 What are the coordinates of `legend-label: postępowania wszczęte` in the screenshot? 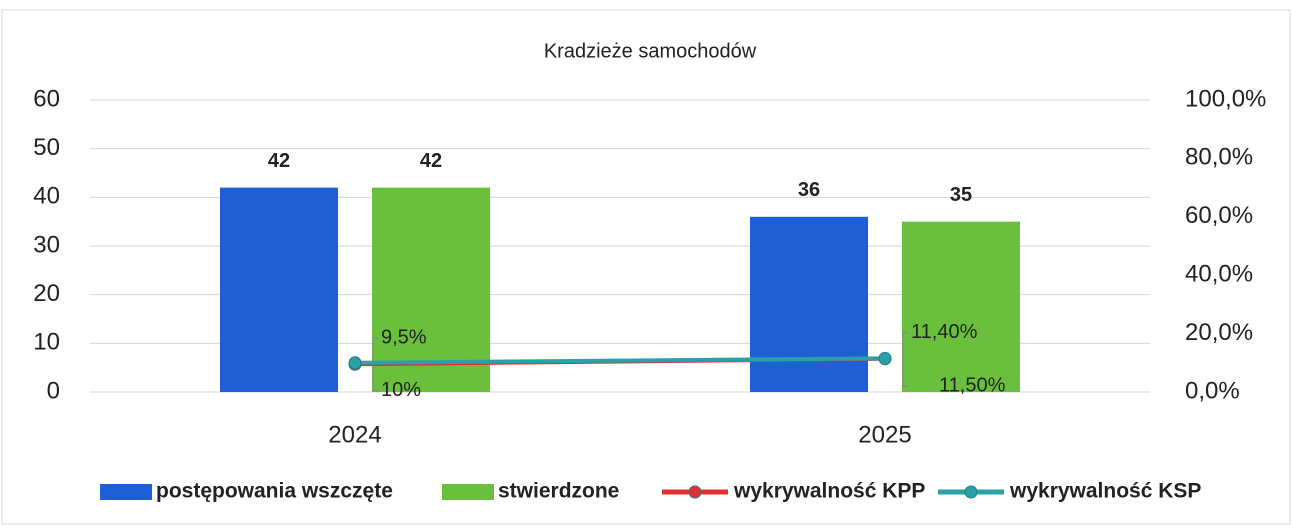 It's located at (274, 491).